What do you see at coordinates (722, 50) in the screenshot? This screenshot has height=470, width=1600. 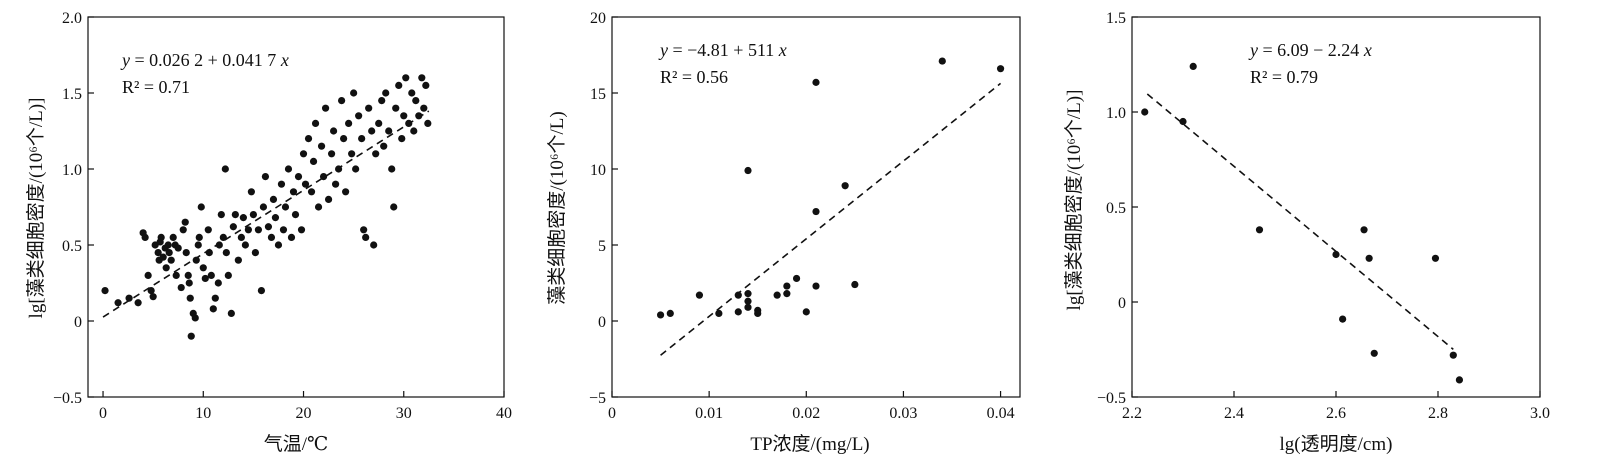 I see `chart-2-equation: y = −4.81 + 511 x` at bounding box center [722, 50].